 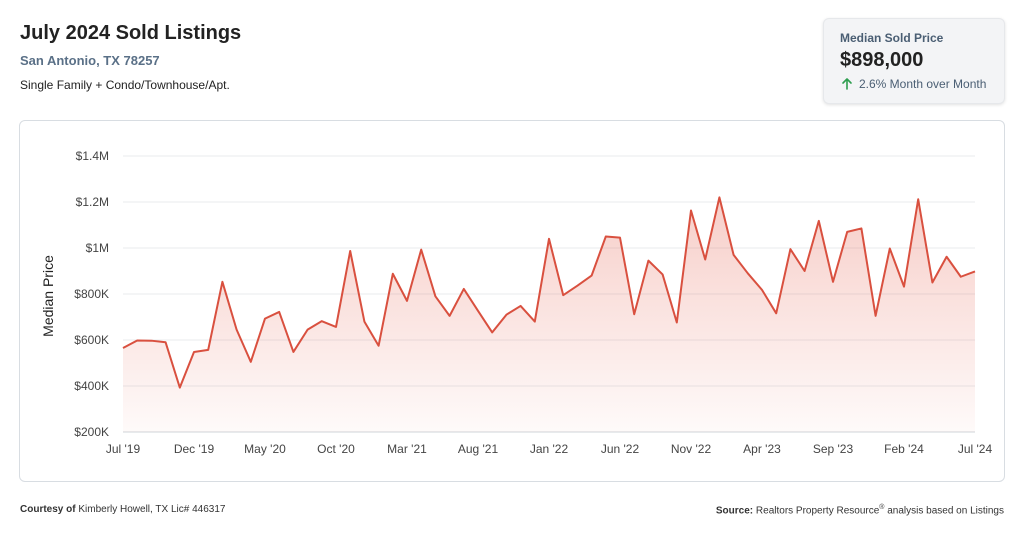 What do you see at coordinates (734, 511) in the screenshot?
I see `source-label: Source:` at bounding box center [734, 511].